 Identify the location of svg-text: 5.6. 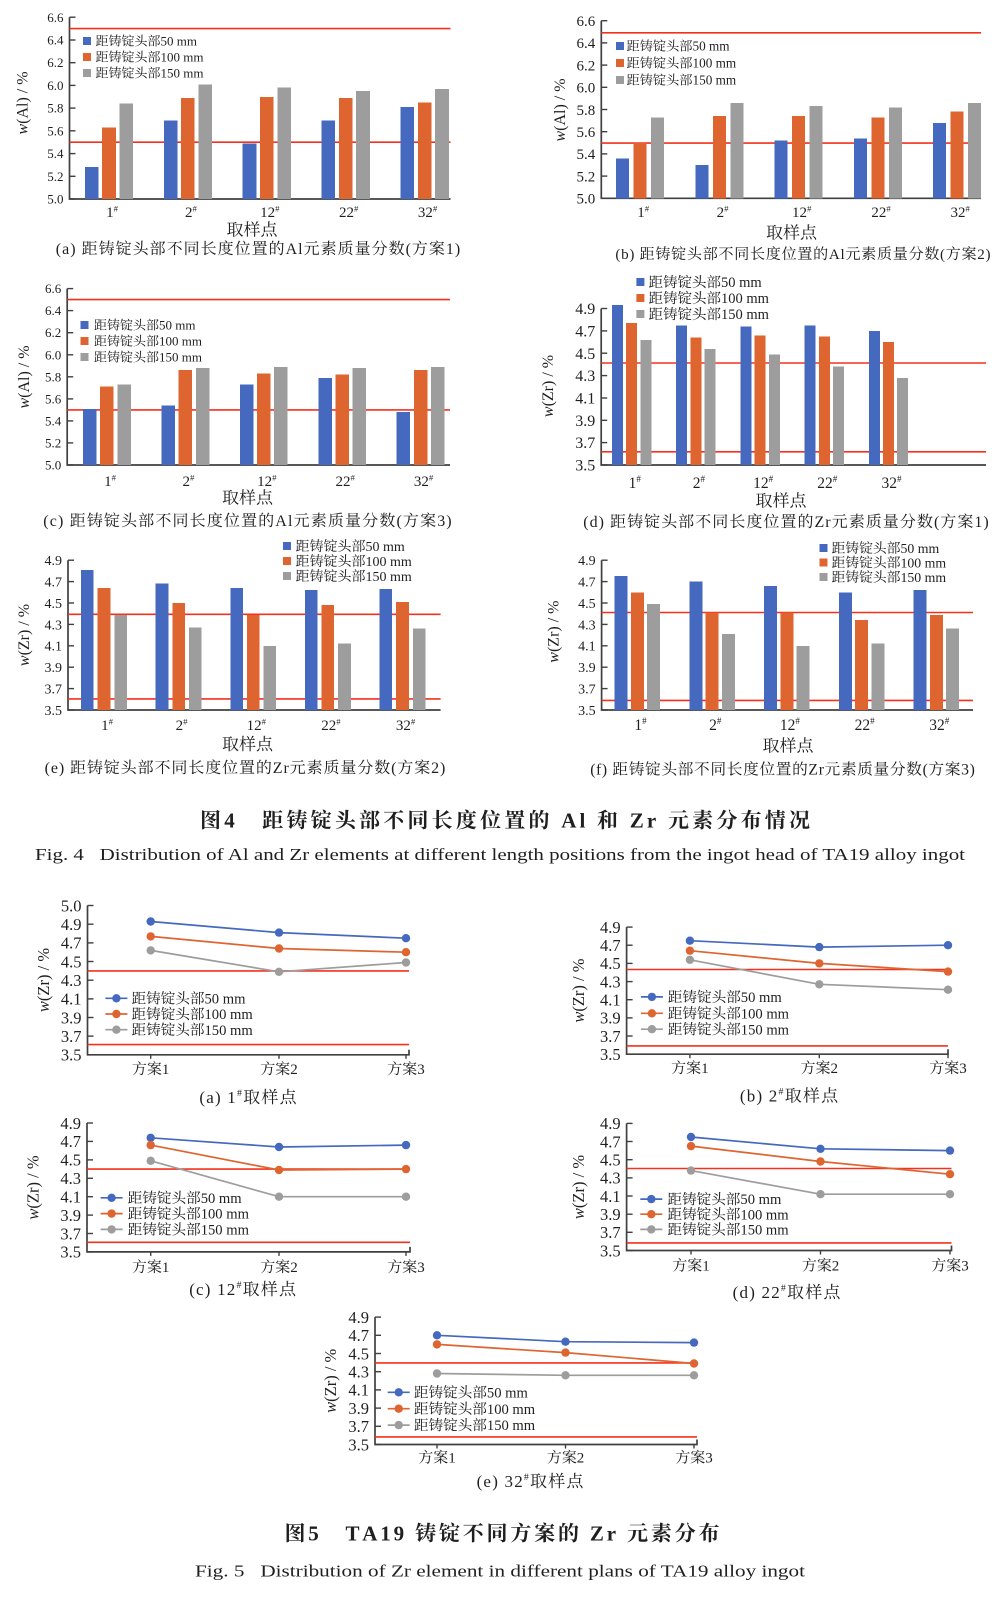
(55, 130).